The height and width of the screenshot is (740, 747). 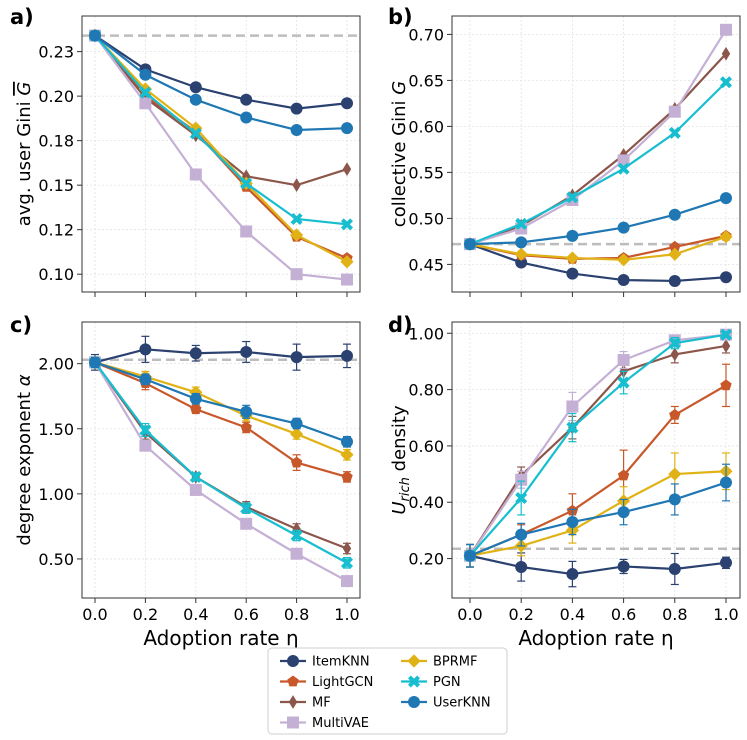 What do you see at coordinates (145, 103) in the screenshot?
I see `panel-a-point-multivae` at bounding box center [145, 103].